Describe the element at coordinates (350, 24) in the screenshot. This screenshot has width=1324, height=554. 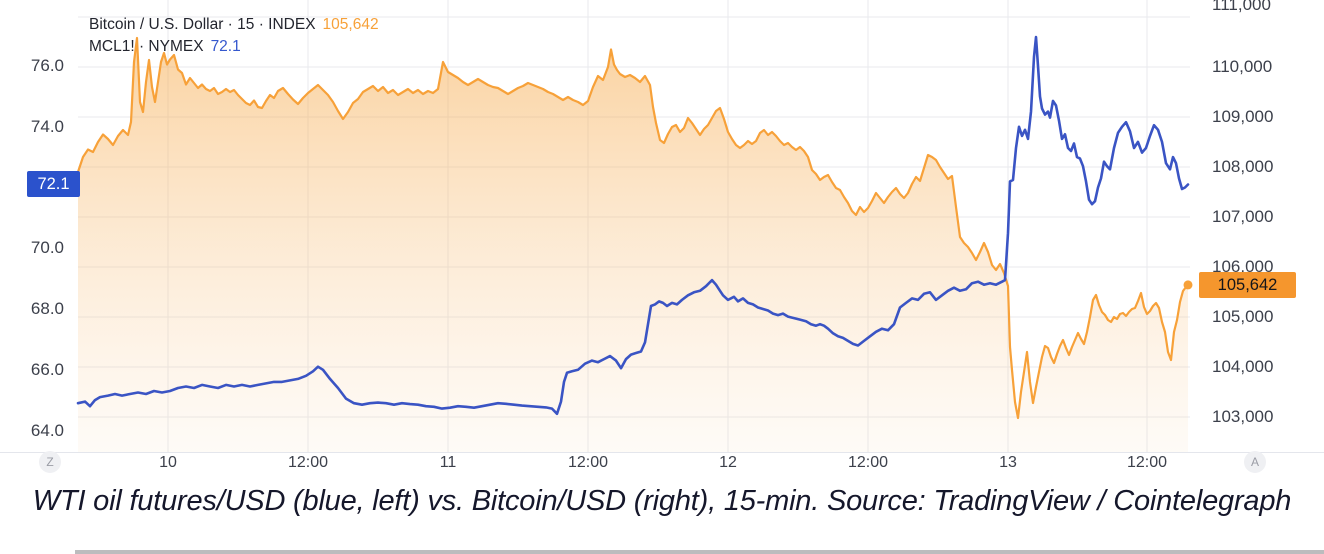
I see `legend-btc-value: 105,642` at that location.